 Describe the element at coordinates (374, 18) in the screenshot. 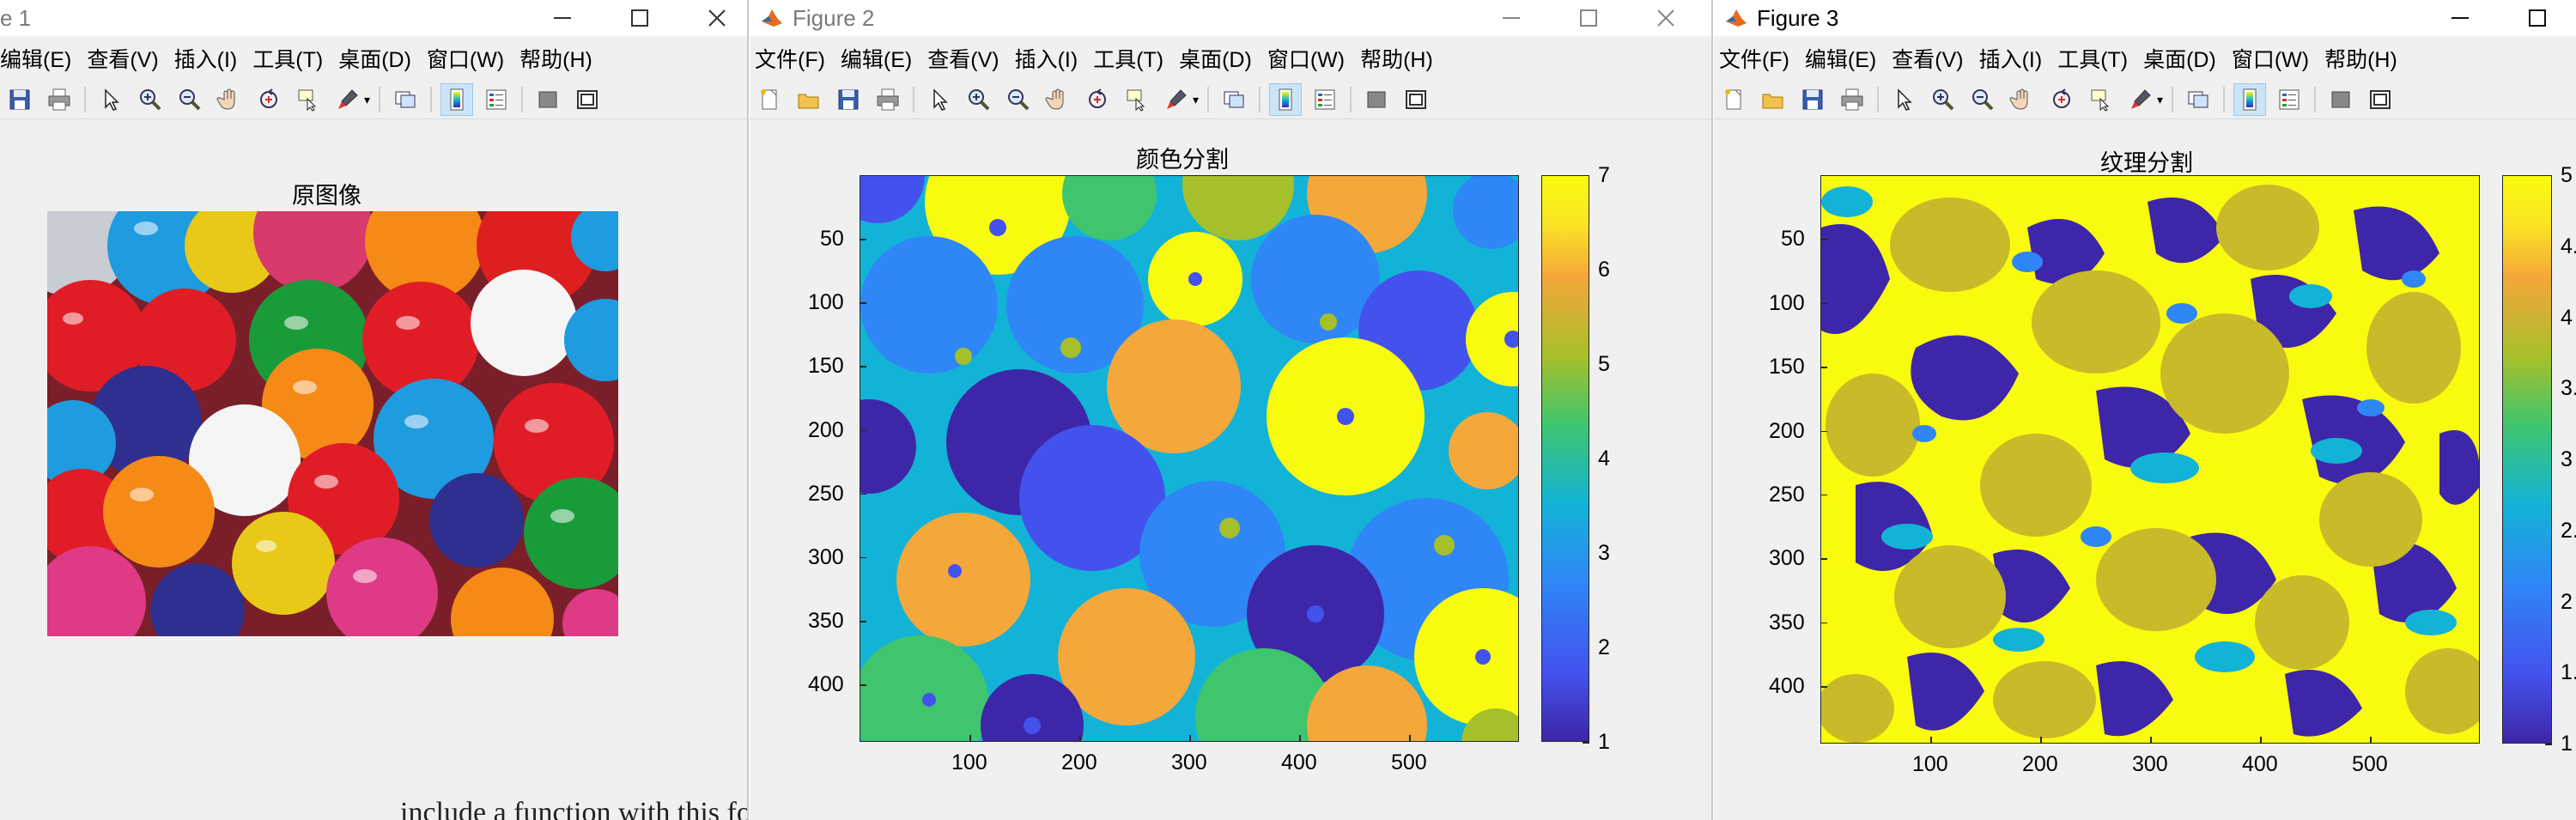

I see `figure-1-titlebar: e 1` at that location.